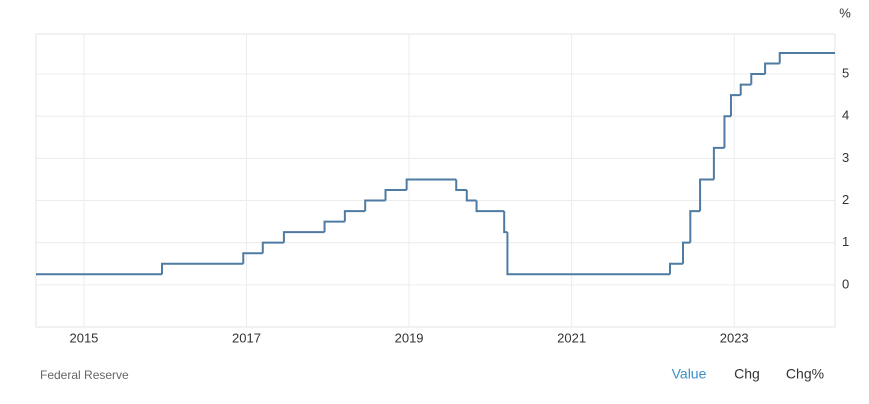  What do you see at coordinates (83, 337) in the screenshot?
I see `x-tick-label: 2015` at bounding box center [83, 337].